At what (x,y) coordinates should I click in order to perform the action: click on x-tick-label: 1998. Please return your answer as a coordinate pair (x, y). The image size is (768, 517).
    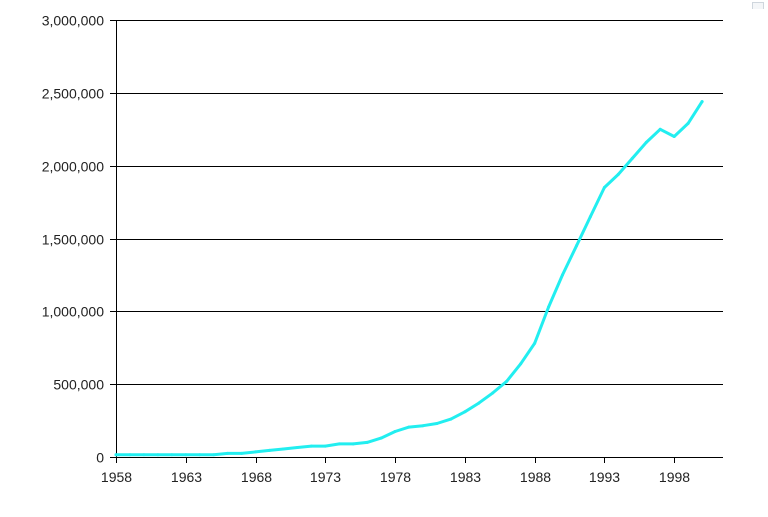
    Looking at the image, I should click on (674, 477).